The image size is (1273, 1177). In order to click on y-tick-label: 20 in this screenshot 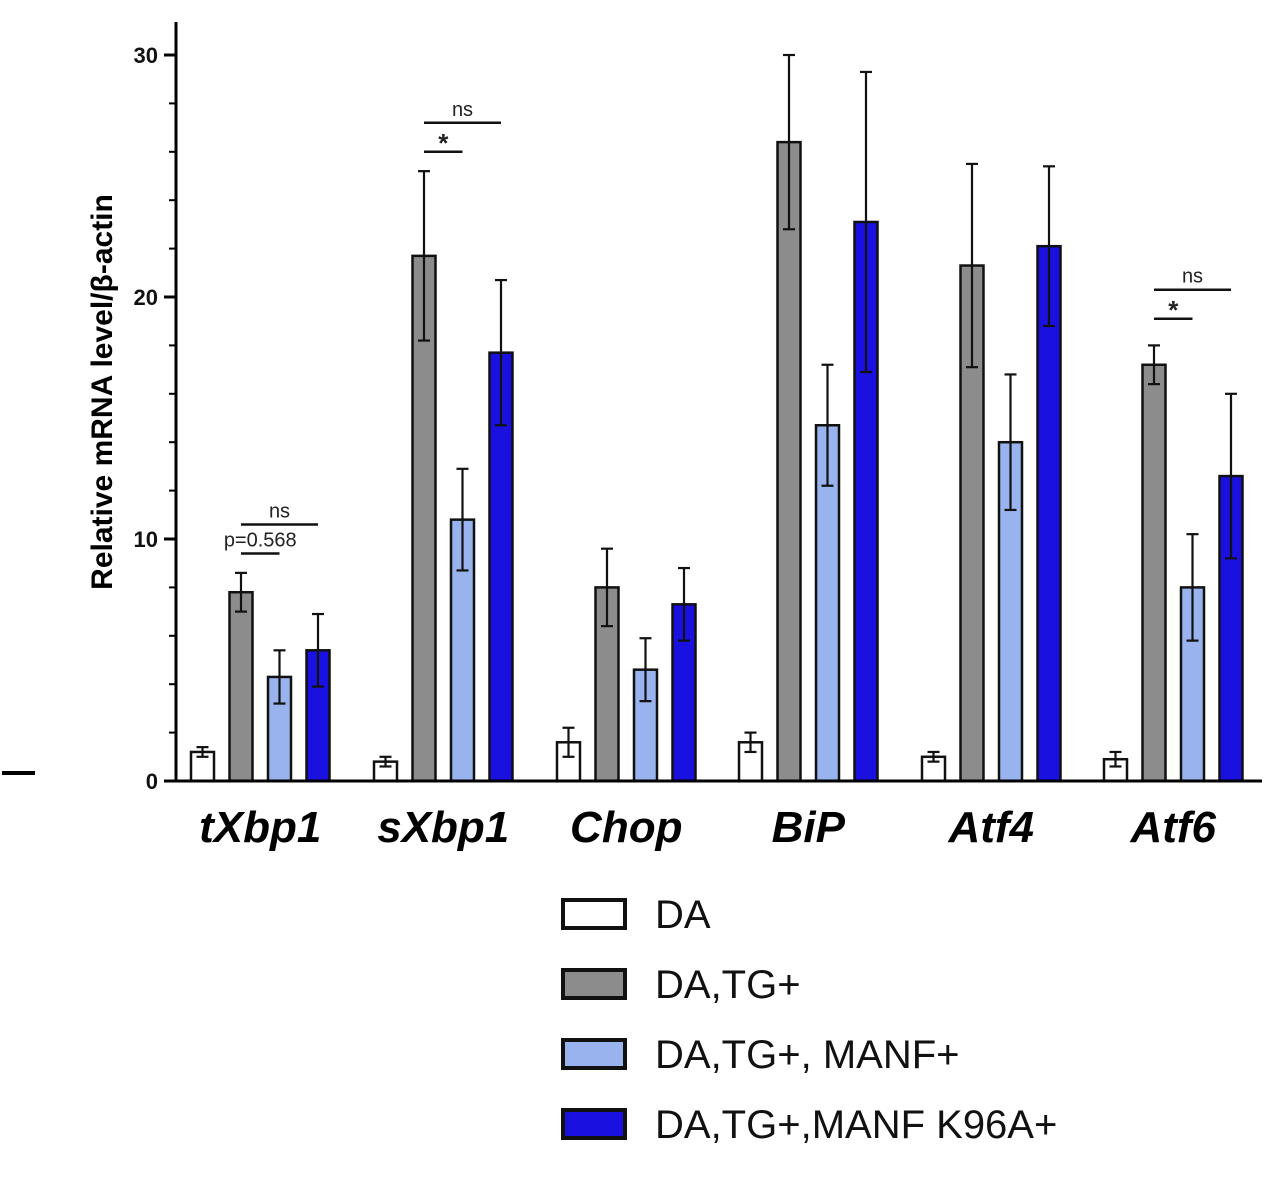, I will do `click(146, 297)`.